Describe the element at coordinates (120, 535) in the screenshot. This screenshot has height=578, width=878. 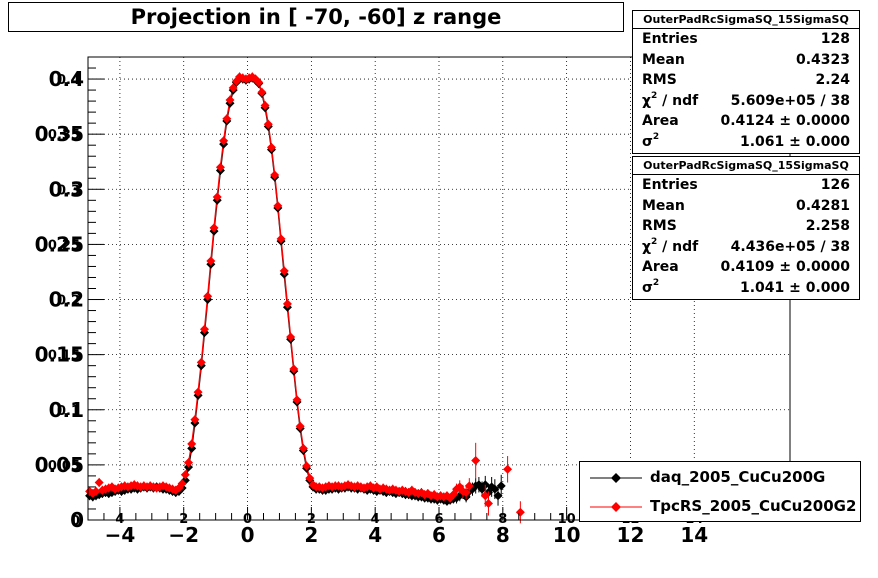
I see `x-tick-label: −4` at that location.